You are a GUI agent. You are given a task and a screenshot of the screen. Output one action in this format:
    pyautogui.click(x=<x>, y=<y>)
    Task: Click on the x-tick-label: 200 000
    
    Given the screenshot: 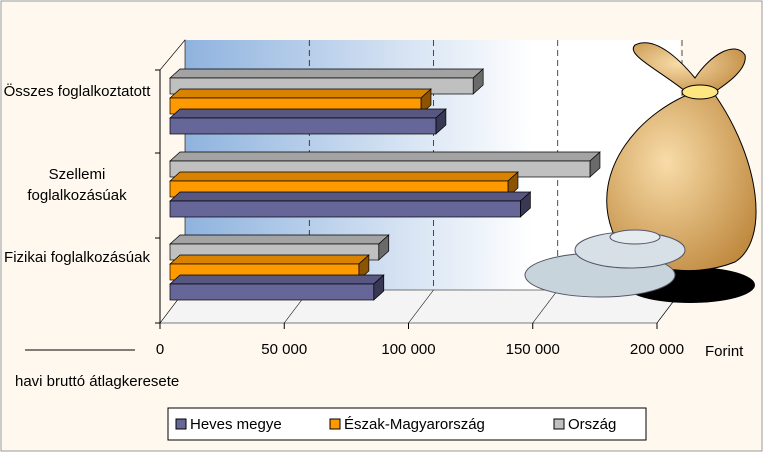 What is the action you would take?
    pyautogui.click(x=657, y=349)
    